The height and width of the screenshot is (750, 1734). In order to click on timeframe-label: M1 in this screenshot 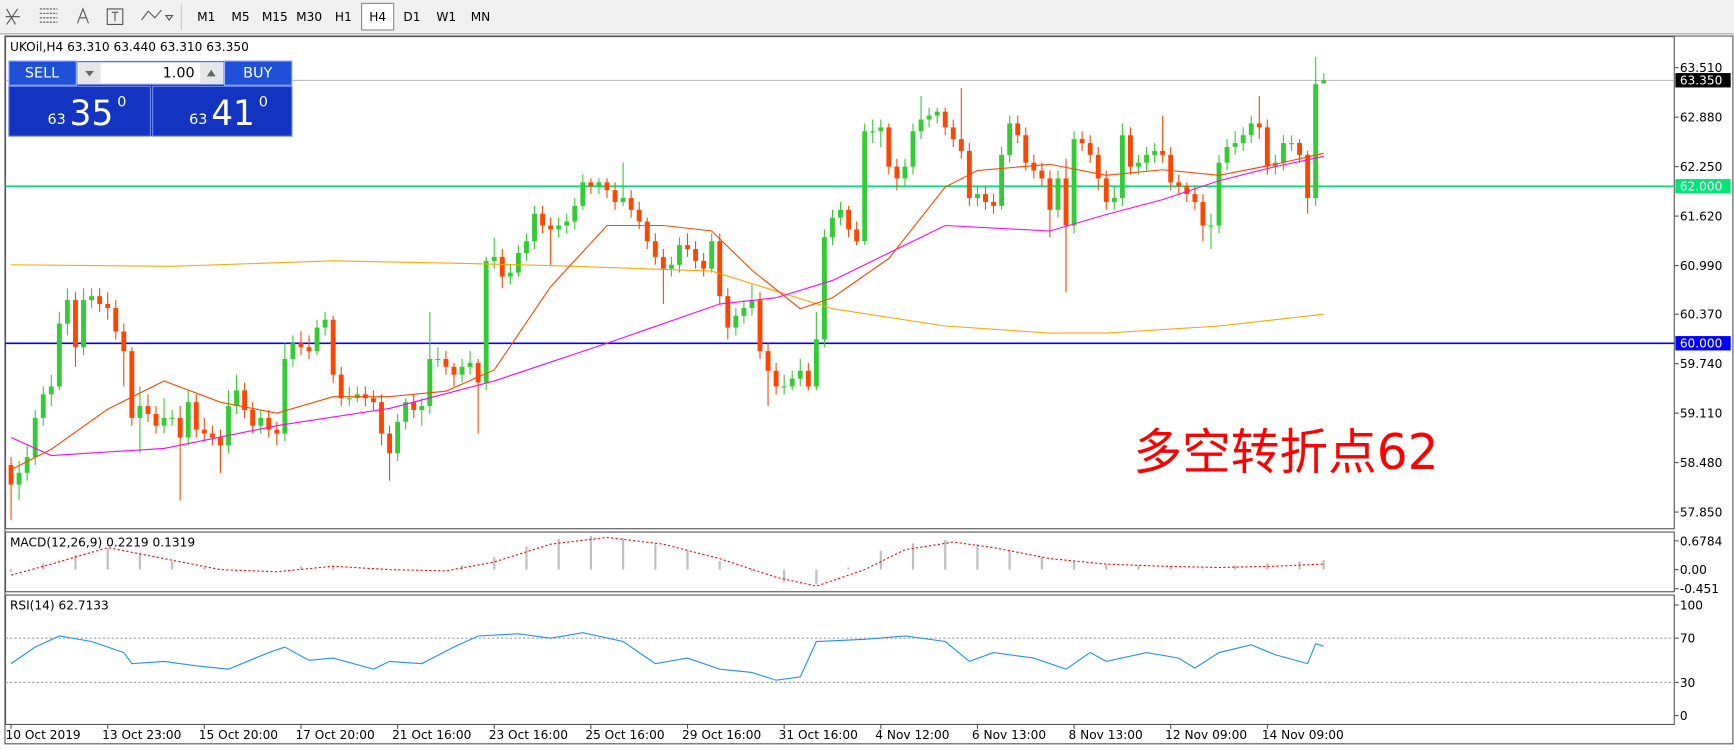, I will do `click(206, 17)`.